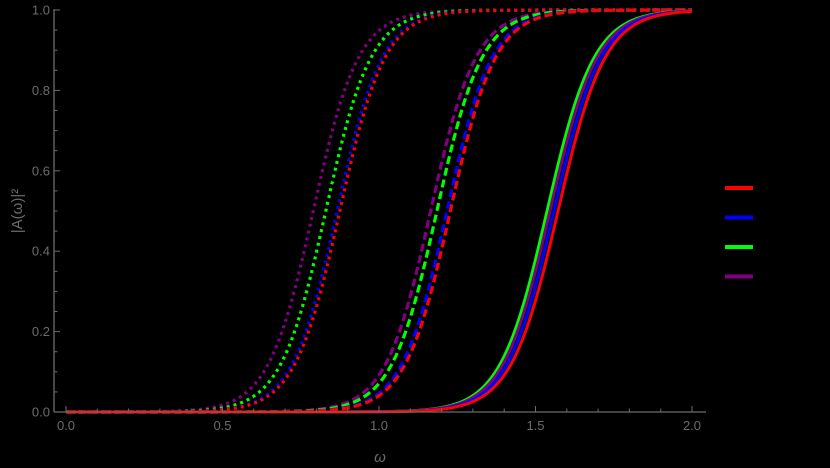  Describe the element at coordinates (692, 425) in the screenshot. I see `x-tick-label: 2.0` at that location.